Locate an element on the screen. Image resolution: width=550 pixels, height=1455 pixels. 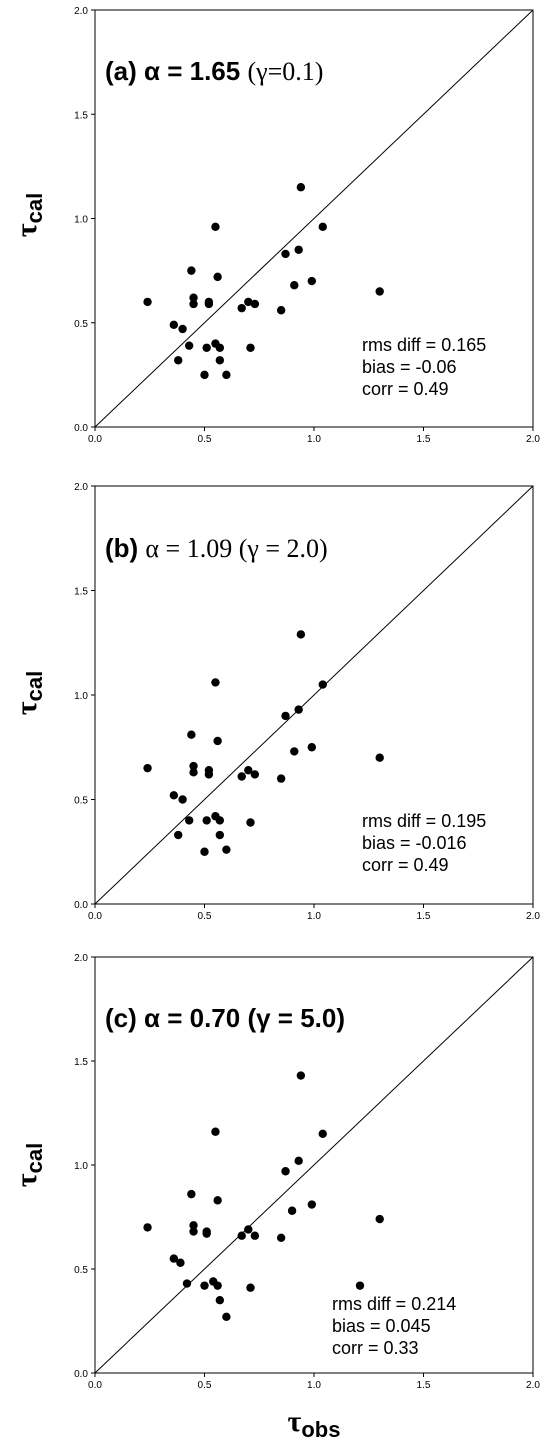
panel-title: (b) α = 1.09 (γ = 2.0) is located at coordinates (216, 548).